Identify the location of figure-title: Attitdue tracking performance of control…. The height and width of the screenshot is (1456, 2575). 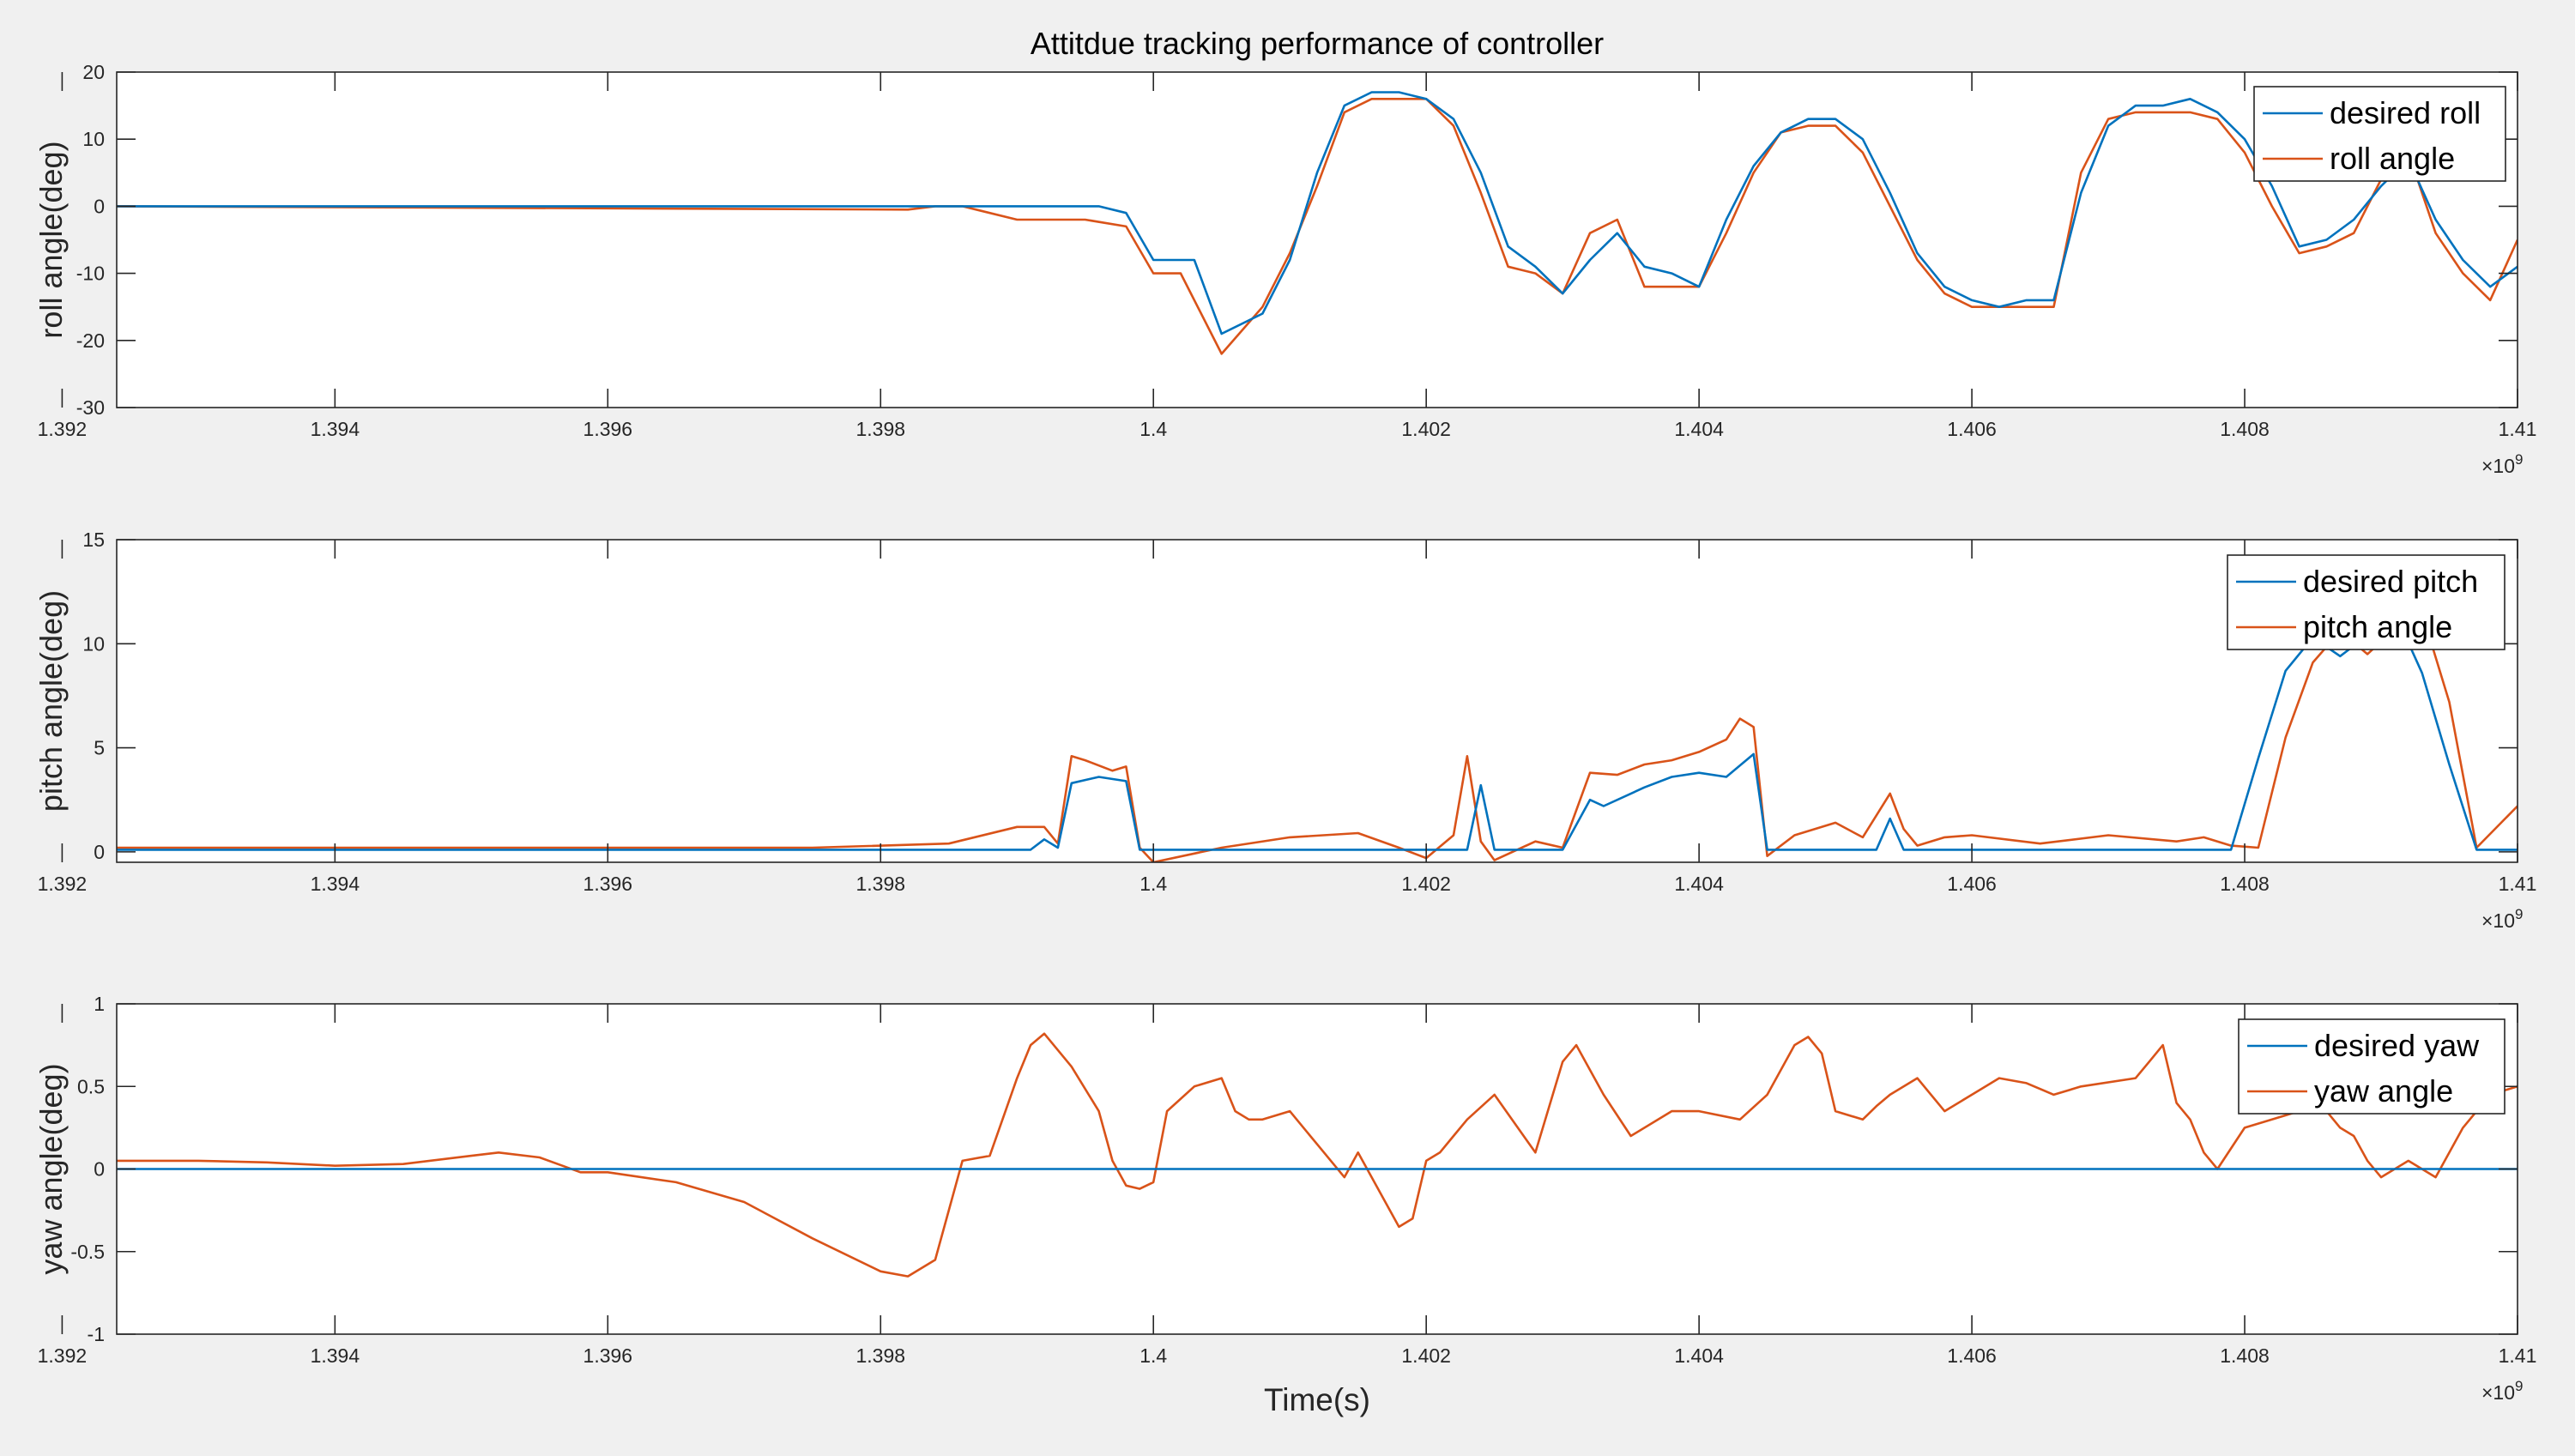
(1317, 43).